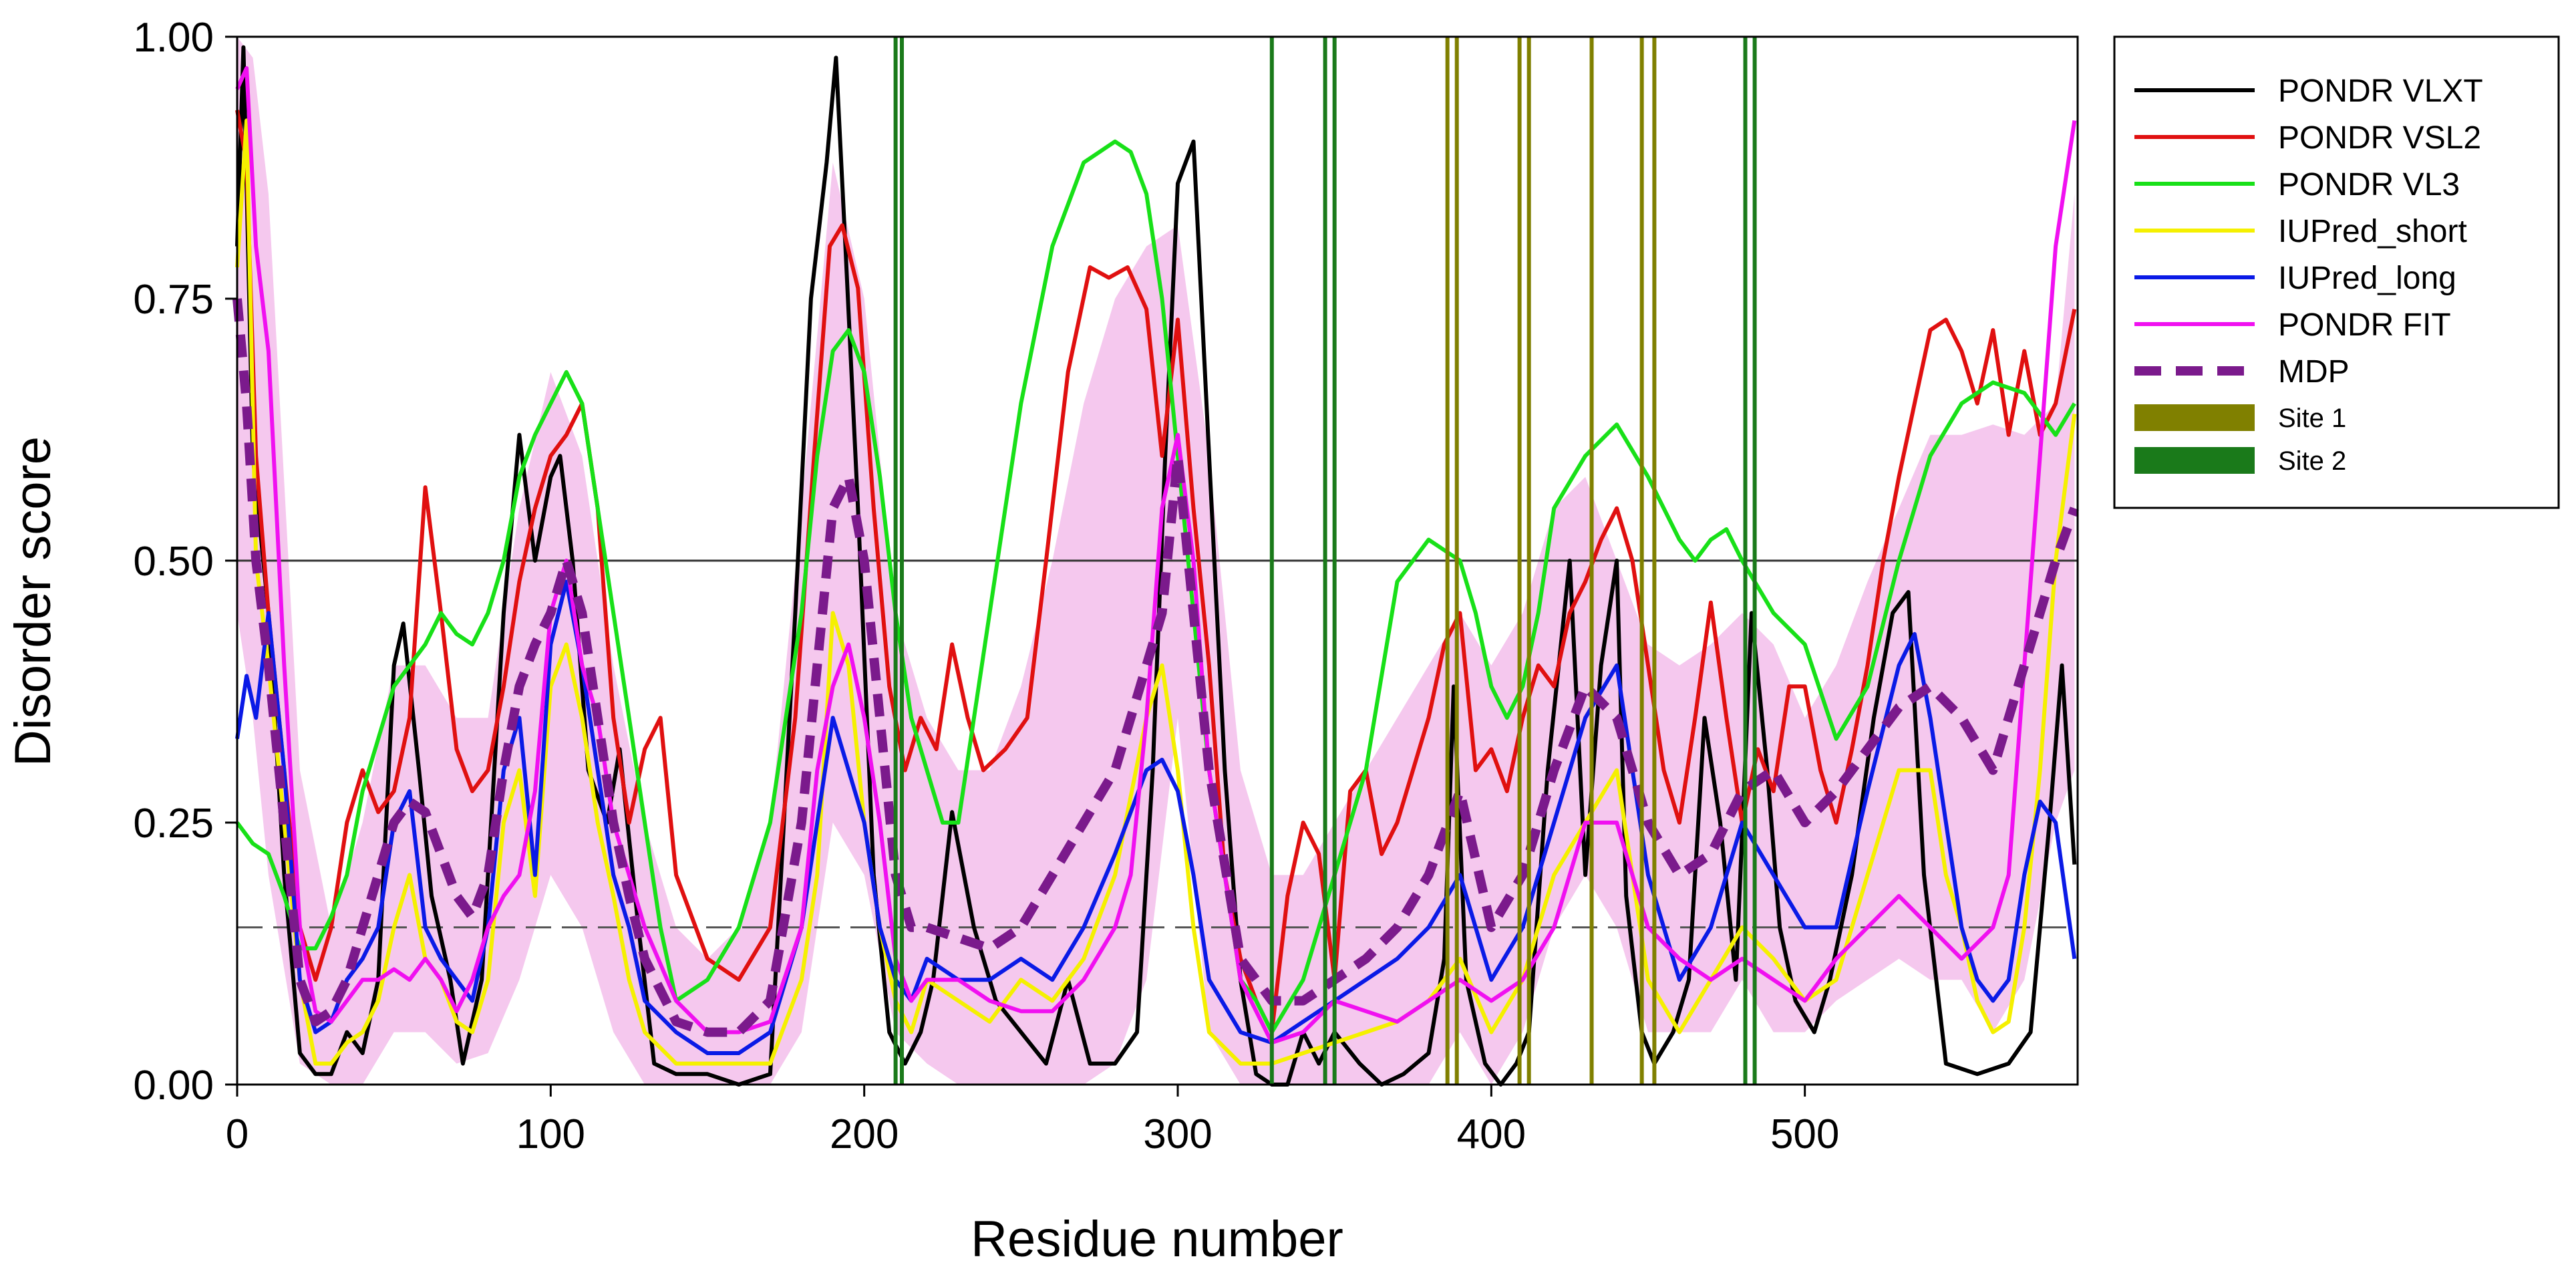 This screenshot has height=1275, width=2576. I want to click on x-tick-label: 200, so click(864, 1134).